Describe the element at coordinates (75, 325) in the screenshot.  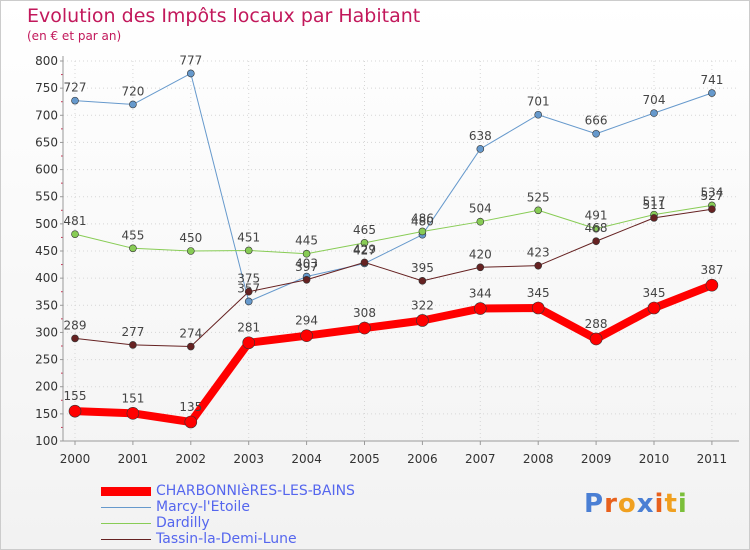
I see `data-label-tassin: 289` at that location.